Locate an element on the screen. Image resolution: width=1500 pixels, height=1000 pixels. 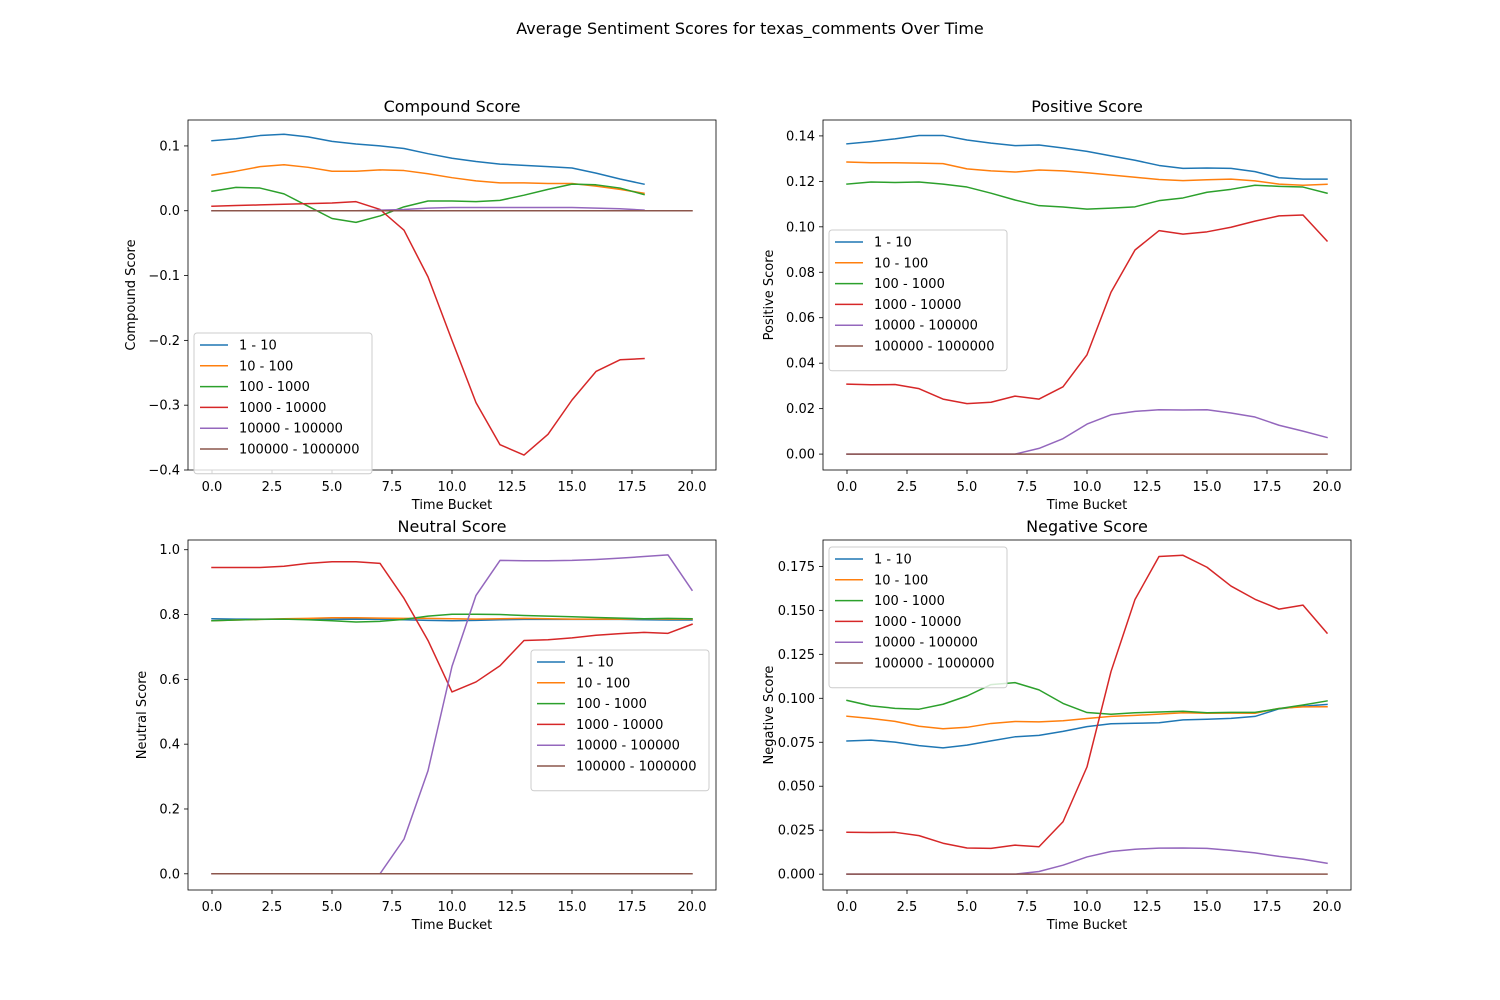
y-tick-label: 0.14 is located at coordinates (800, 136).